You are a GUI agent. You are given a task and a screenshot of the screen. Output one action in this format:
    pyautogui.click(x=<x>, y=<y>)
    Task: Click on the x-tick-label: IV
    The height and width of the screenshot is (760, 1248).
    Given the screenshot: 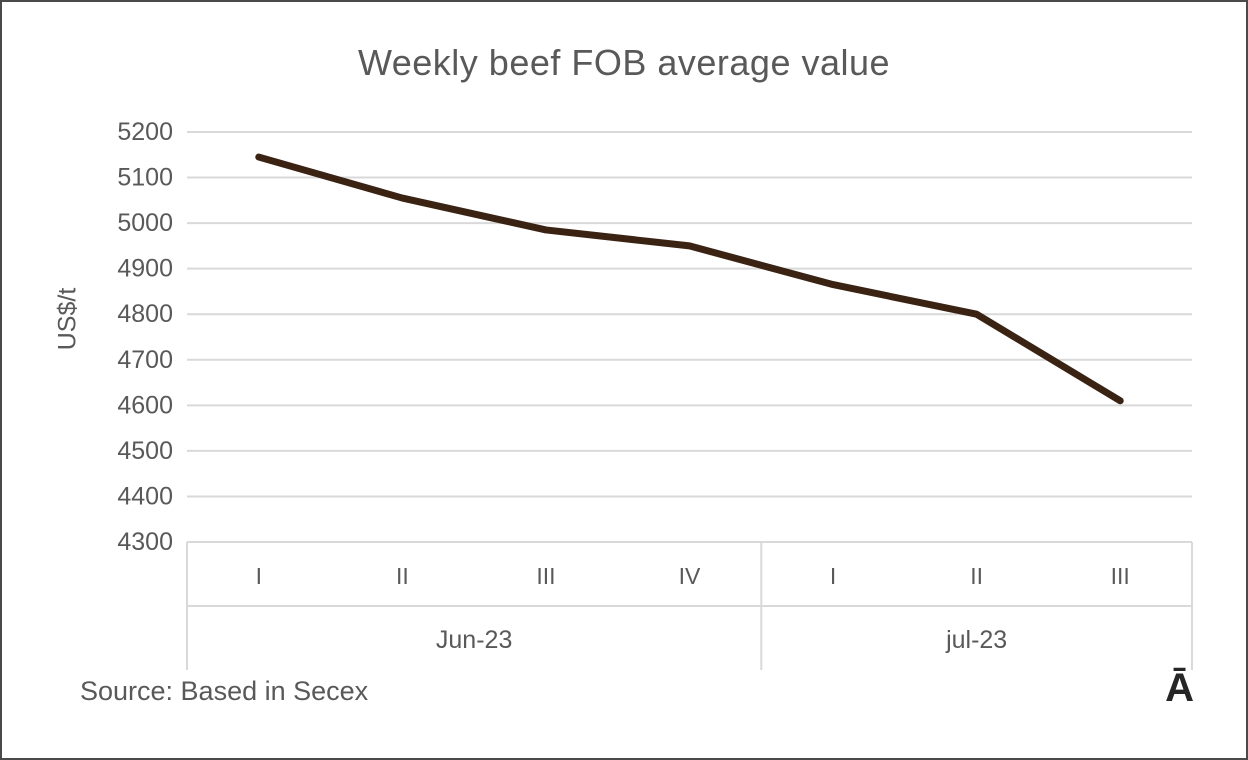 What is the action you would take?
    pyautogui.click(x=690, y=576)
    